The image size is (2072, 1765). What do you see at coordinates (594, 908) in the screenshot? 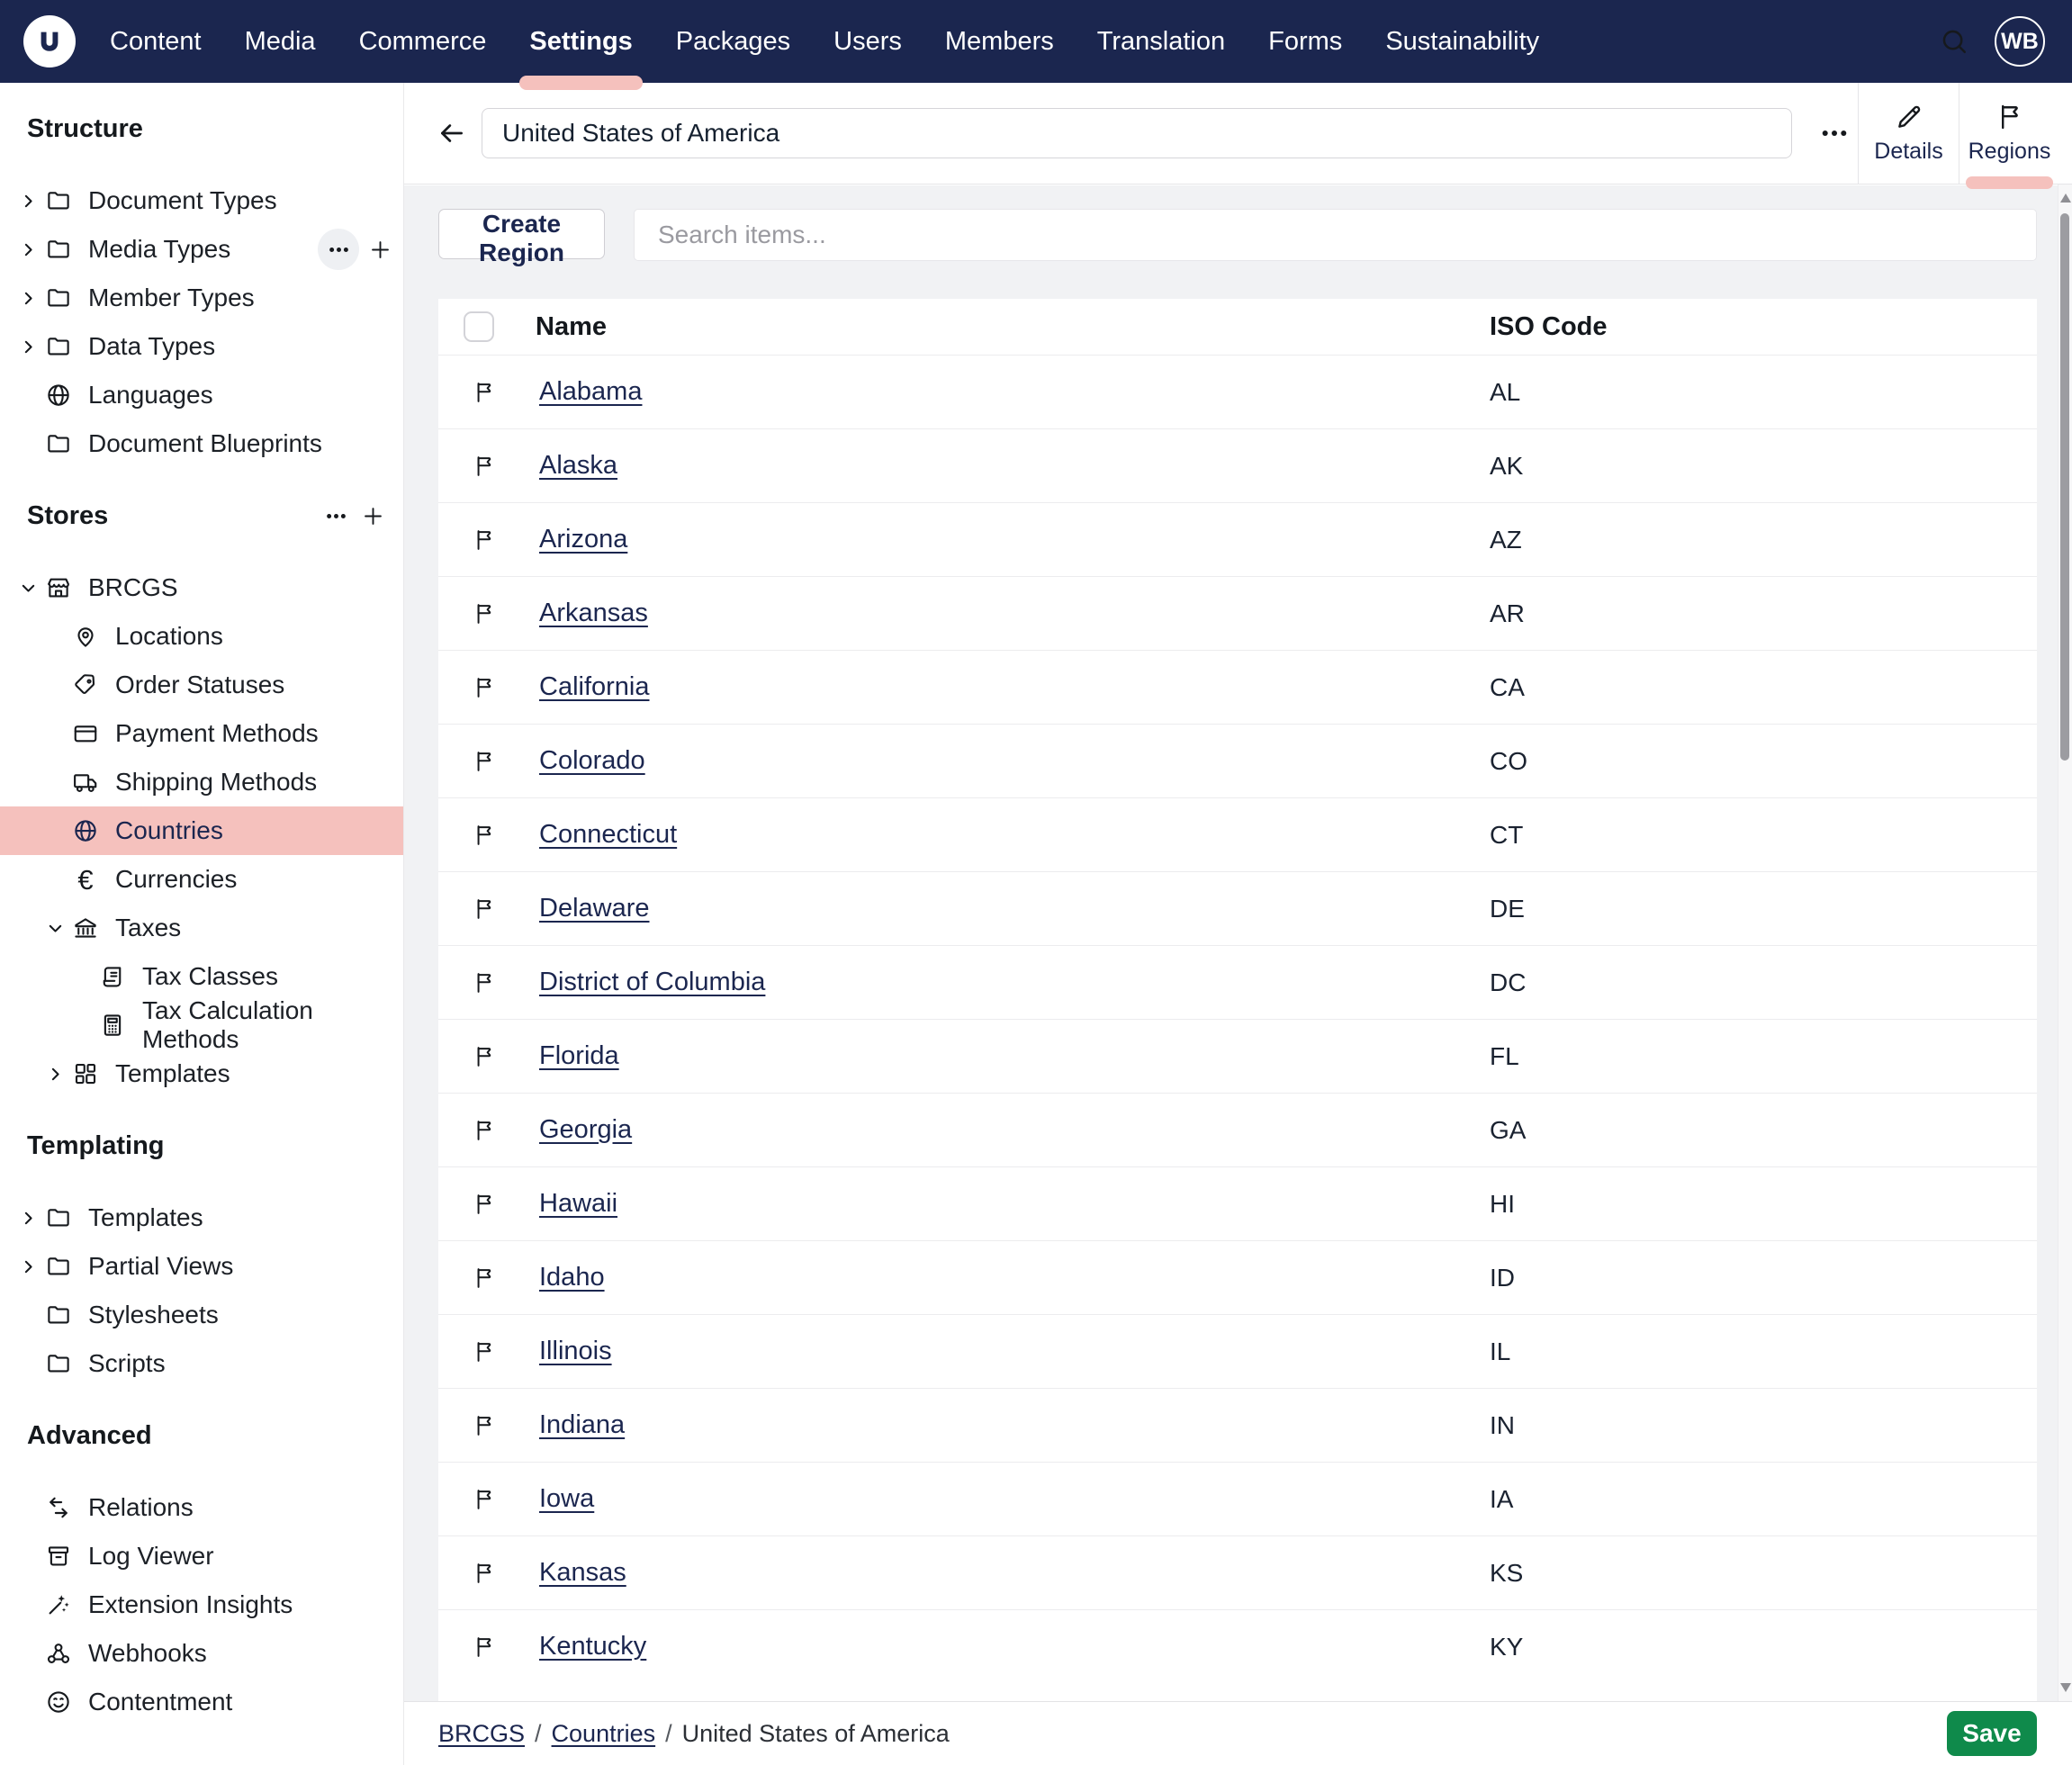
I see `region-link: Delaware` at bounding box center [594, 908].